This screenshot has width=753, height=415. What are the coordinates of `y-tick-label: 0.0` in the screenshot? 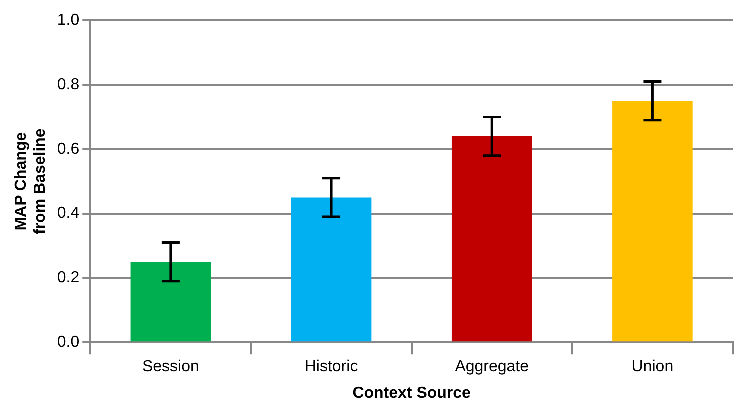 It's located at (68, 343).